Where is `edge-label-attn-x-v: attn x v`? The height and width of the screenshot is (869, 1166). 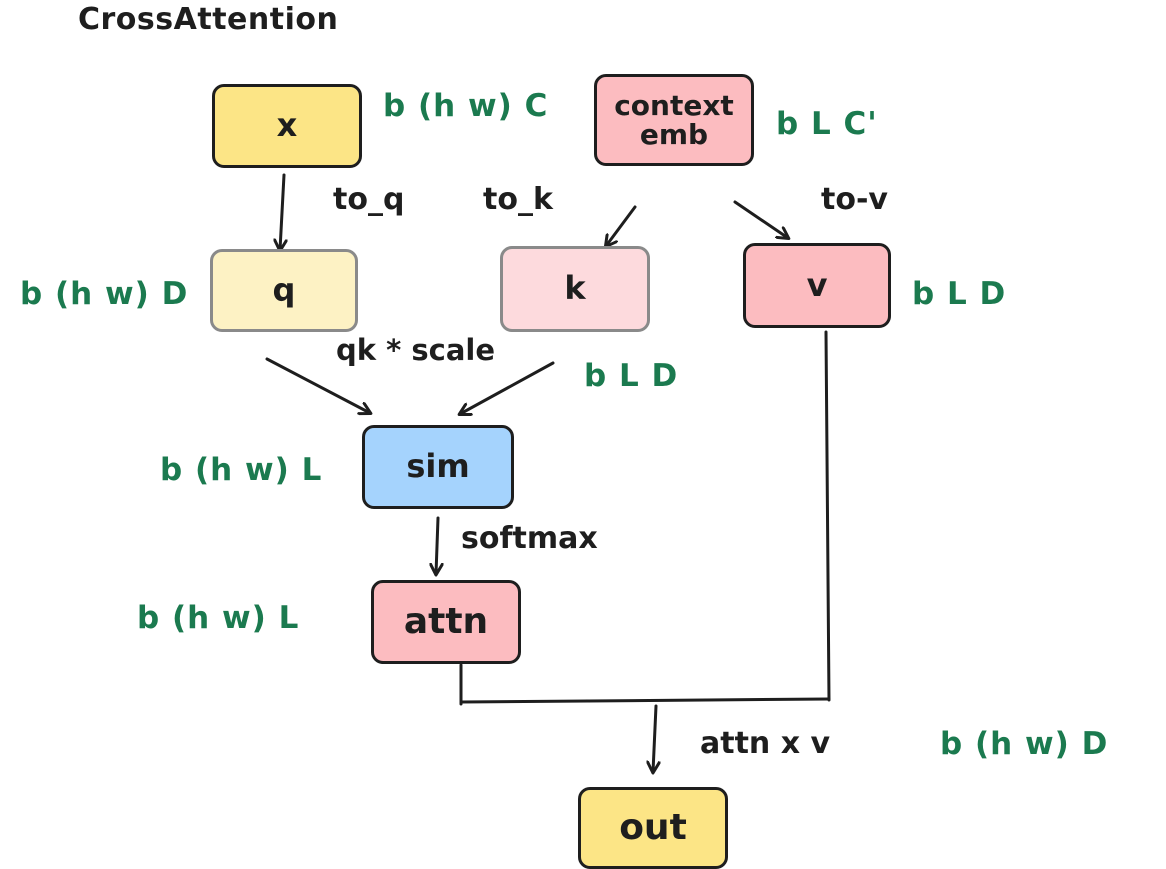 edge-label-attn-x-v: attn x v is located at coordinates (765, 743).